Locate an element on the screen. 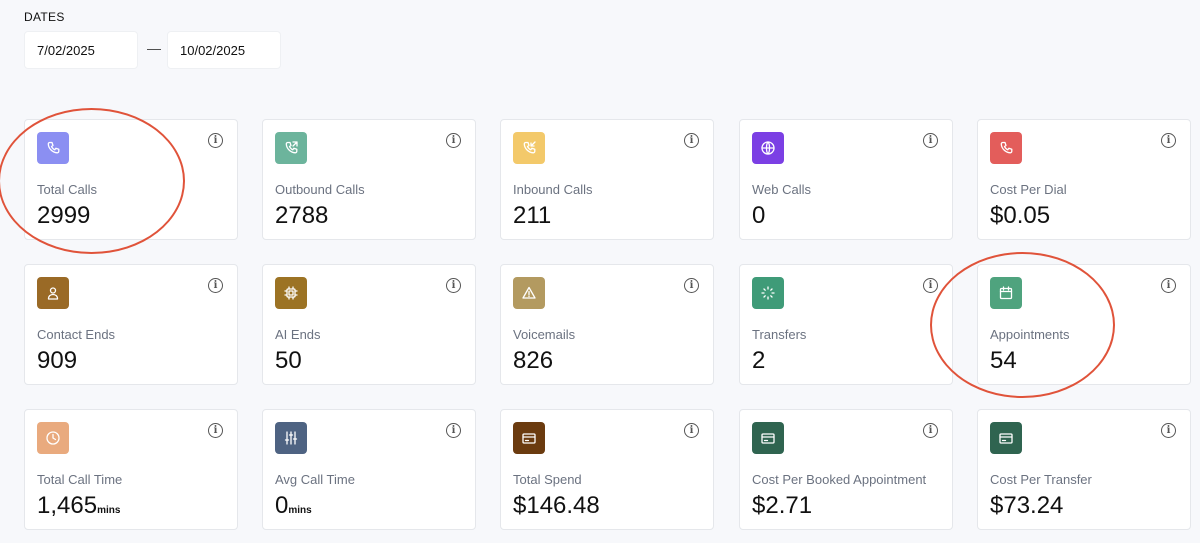 This screenshot has height=543, width=1200. stat-number: $146.48 is located at coordinates (556, 505).